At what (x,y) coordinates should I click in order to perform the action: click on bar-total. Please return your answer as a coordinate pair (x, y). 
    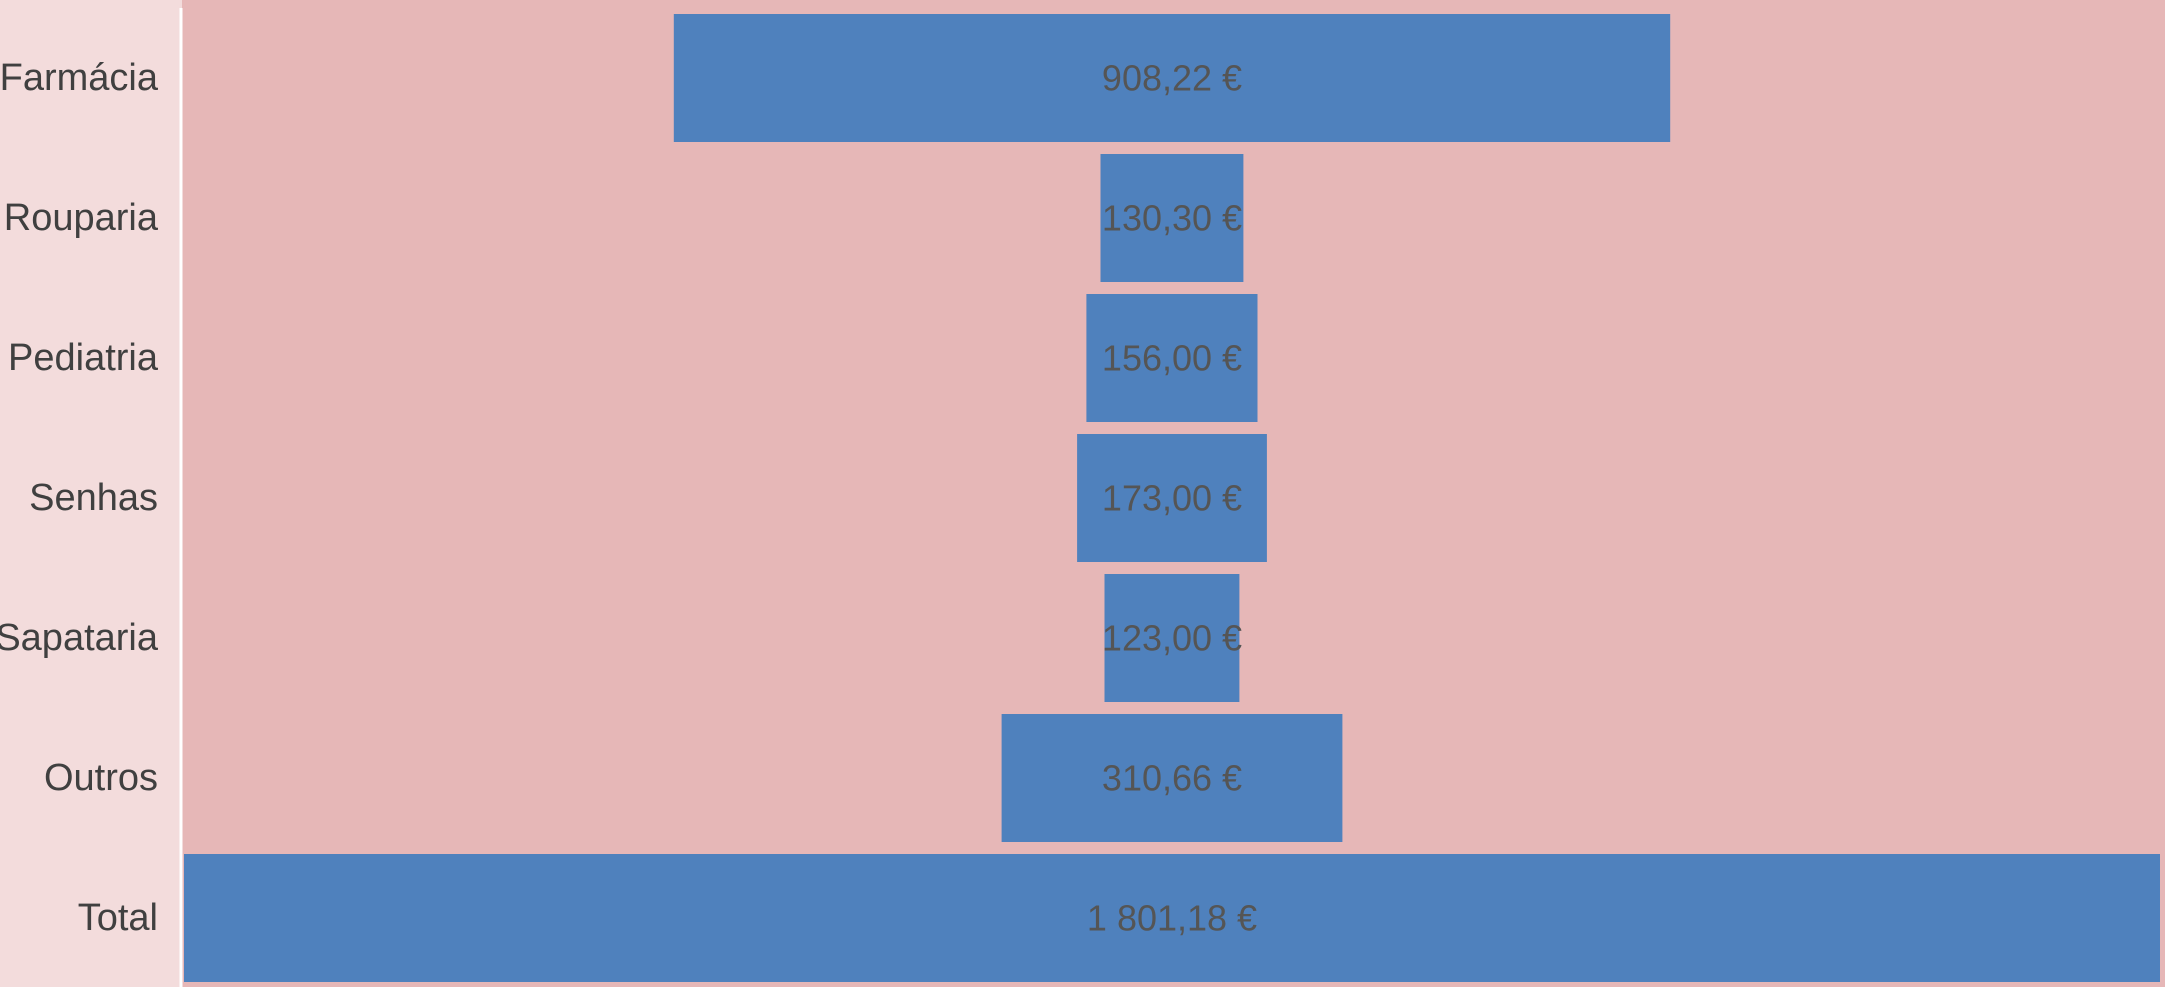
    Looking at the image, I should click on (1172, 918).